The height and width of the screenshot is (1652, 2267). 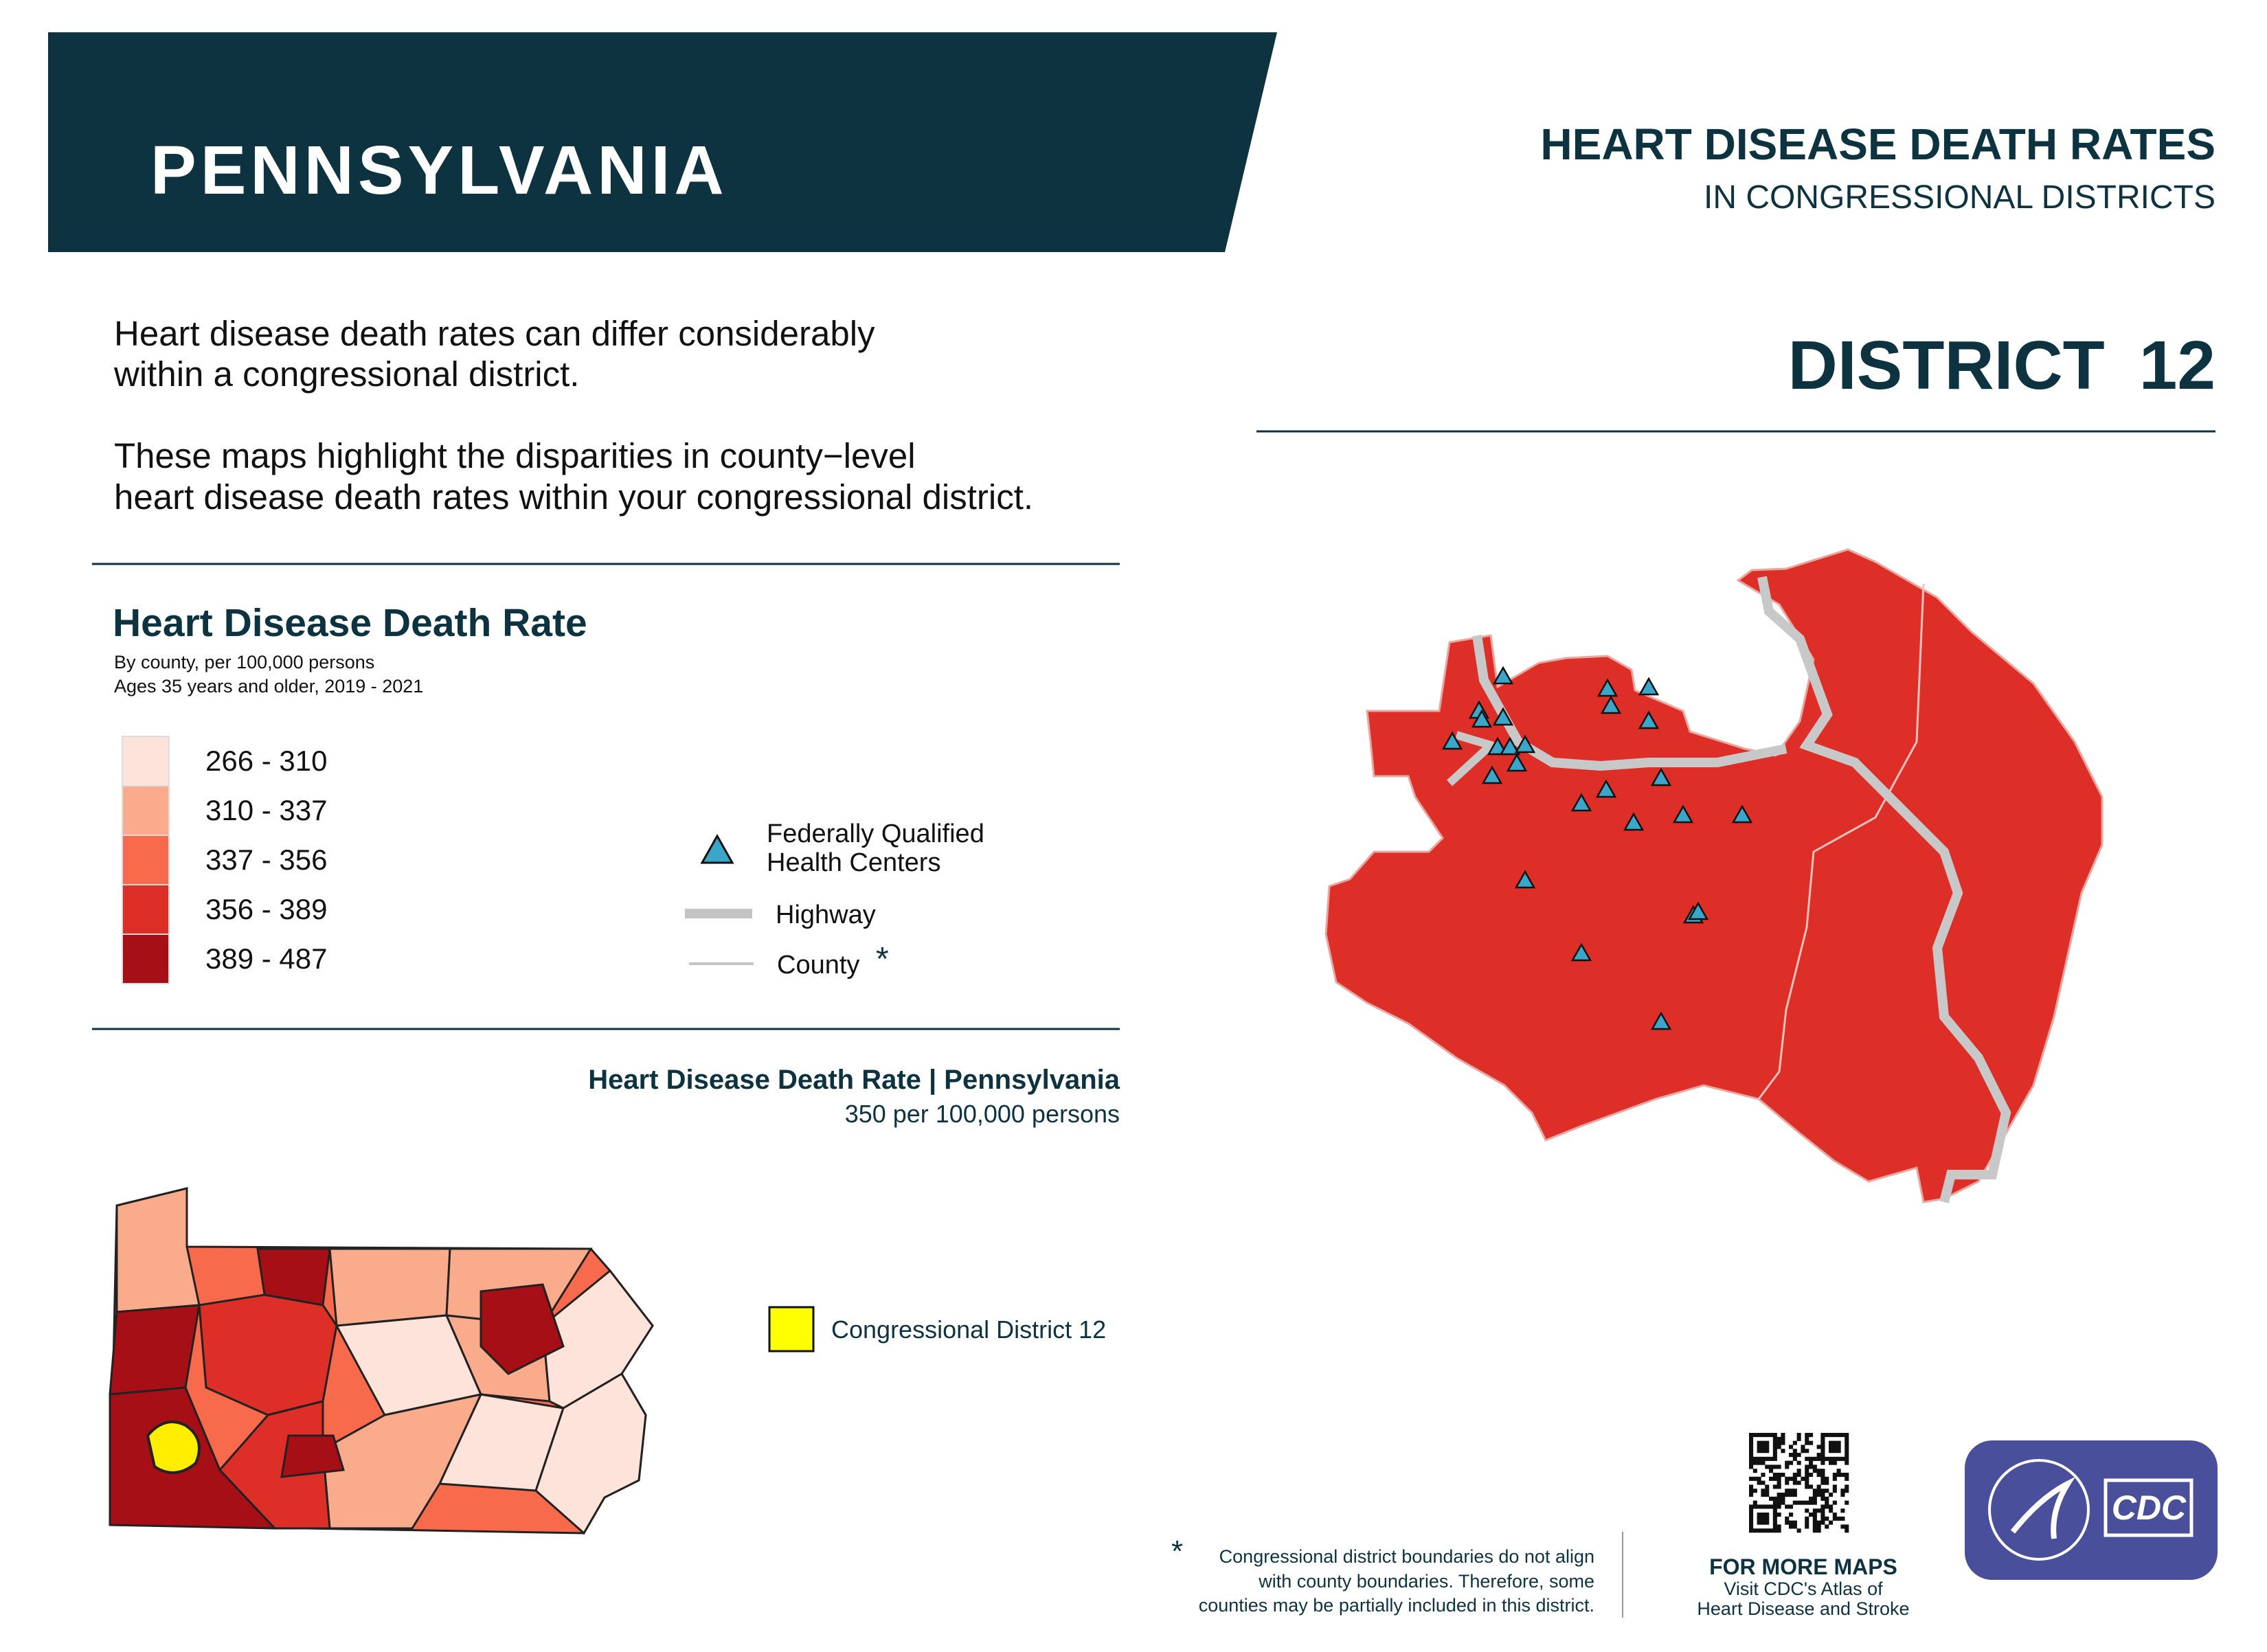 What do you see at coordinates (854, 1080) in the screenshot?
I see `state-rate-title: Heart Disease Death Rate | Pennsylvania` at bounding box center [854, 1080].